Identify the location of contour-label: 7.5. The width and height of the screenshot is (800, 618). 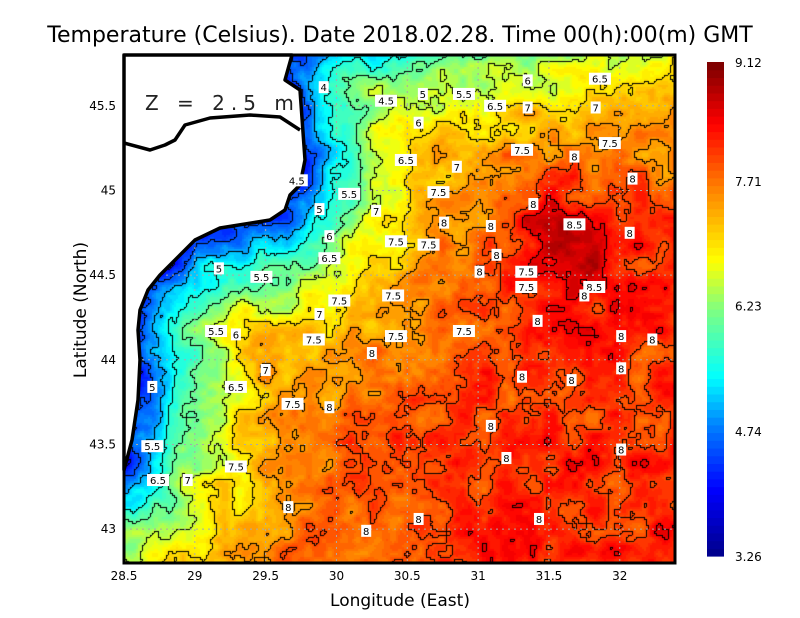
(395, 336).